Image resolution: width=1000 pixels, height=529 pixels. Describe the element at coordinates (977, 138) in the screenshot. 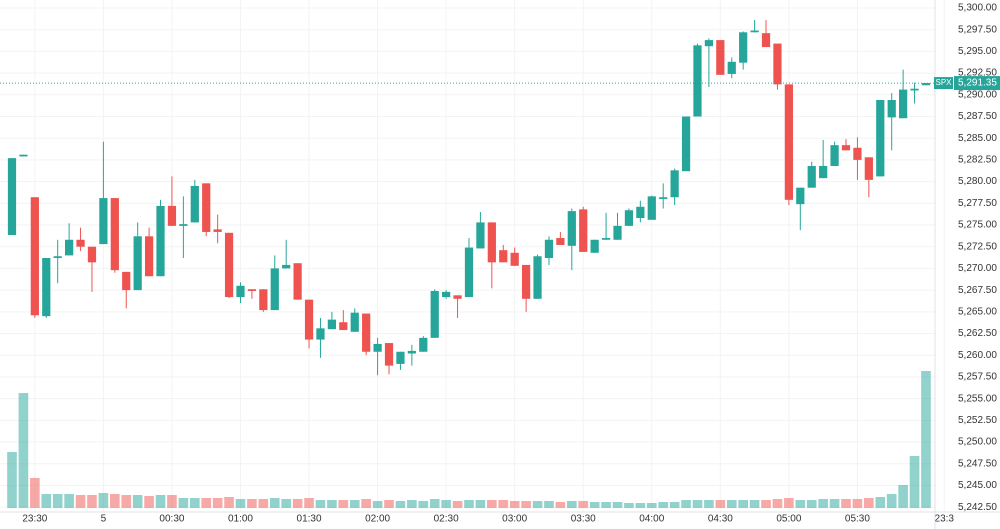

I see `y-tick-label: 5,285.00` at that location.